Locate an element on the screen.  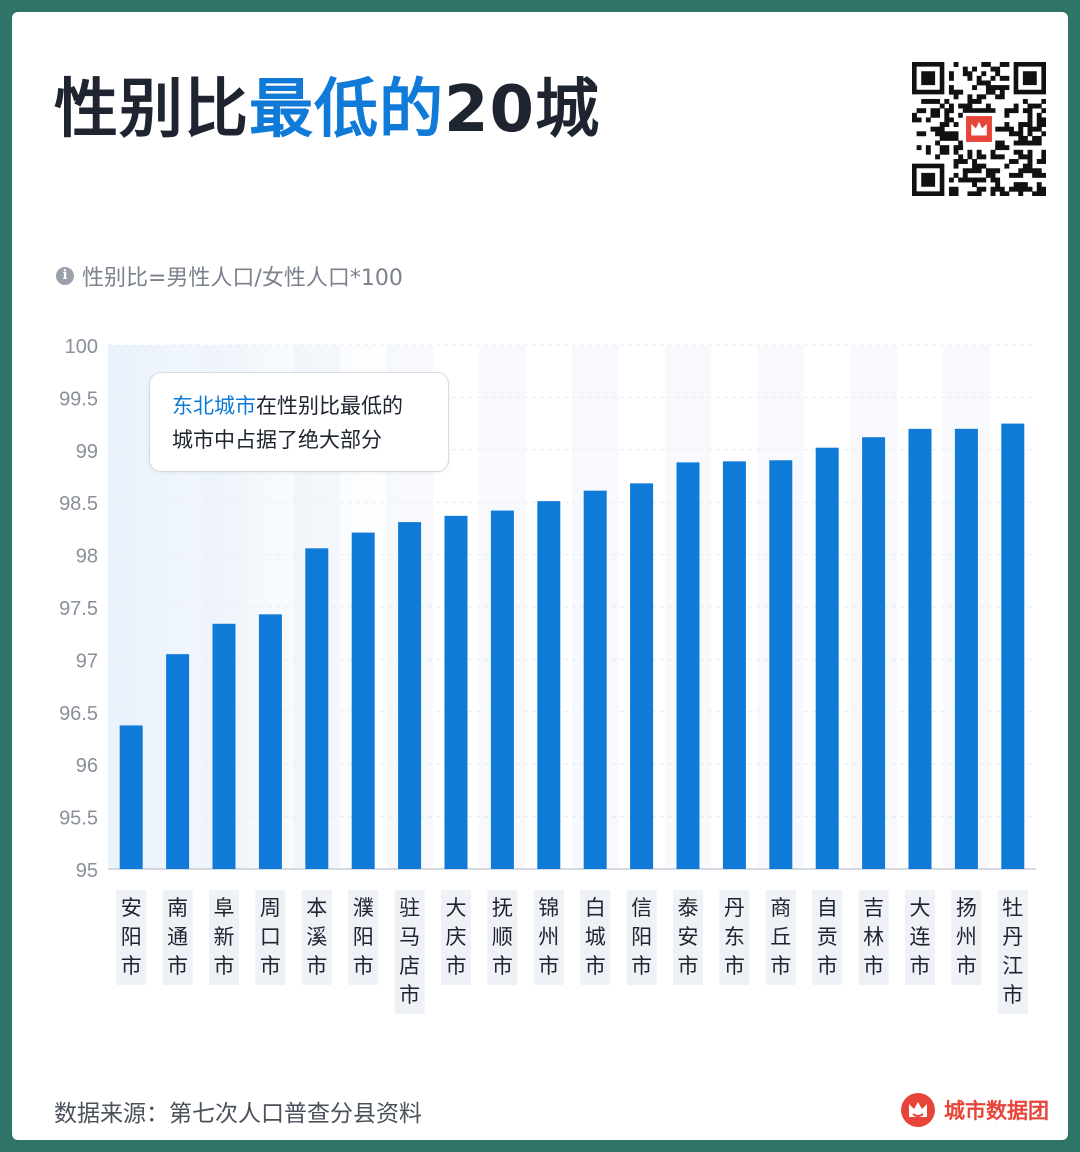
brand-logo-icon is located at coordinates (918, 1110).